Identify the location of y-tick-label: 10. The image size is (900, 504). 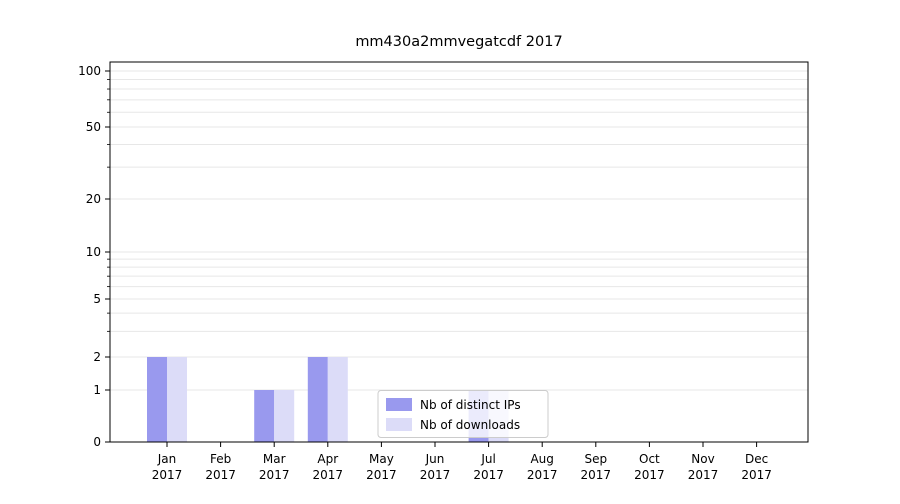
(93, 252).